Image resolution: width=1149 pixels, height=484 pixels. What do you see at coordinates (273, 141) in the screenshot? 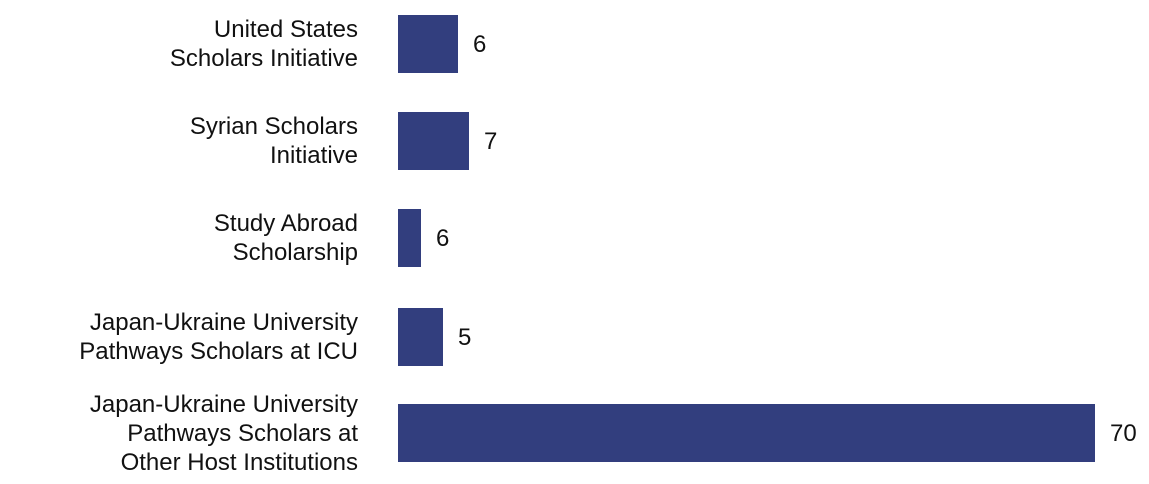
I see `category-label: Syrian Scholars Initiative` at bounding box center [273, 141].